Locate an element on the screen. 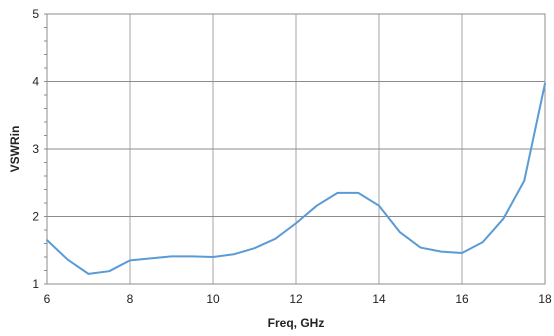  y-minor-ticks is located at coordinates (45, 149).